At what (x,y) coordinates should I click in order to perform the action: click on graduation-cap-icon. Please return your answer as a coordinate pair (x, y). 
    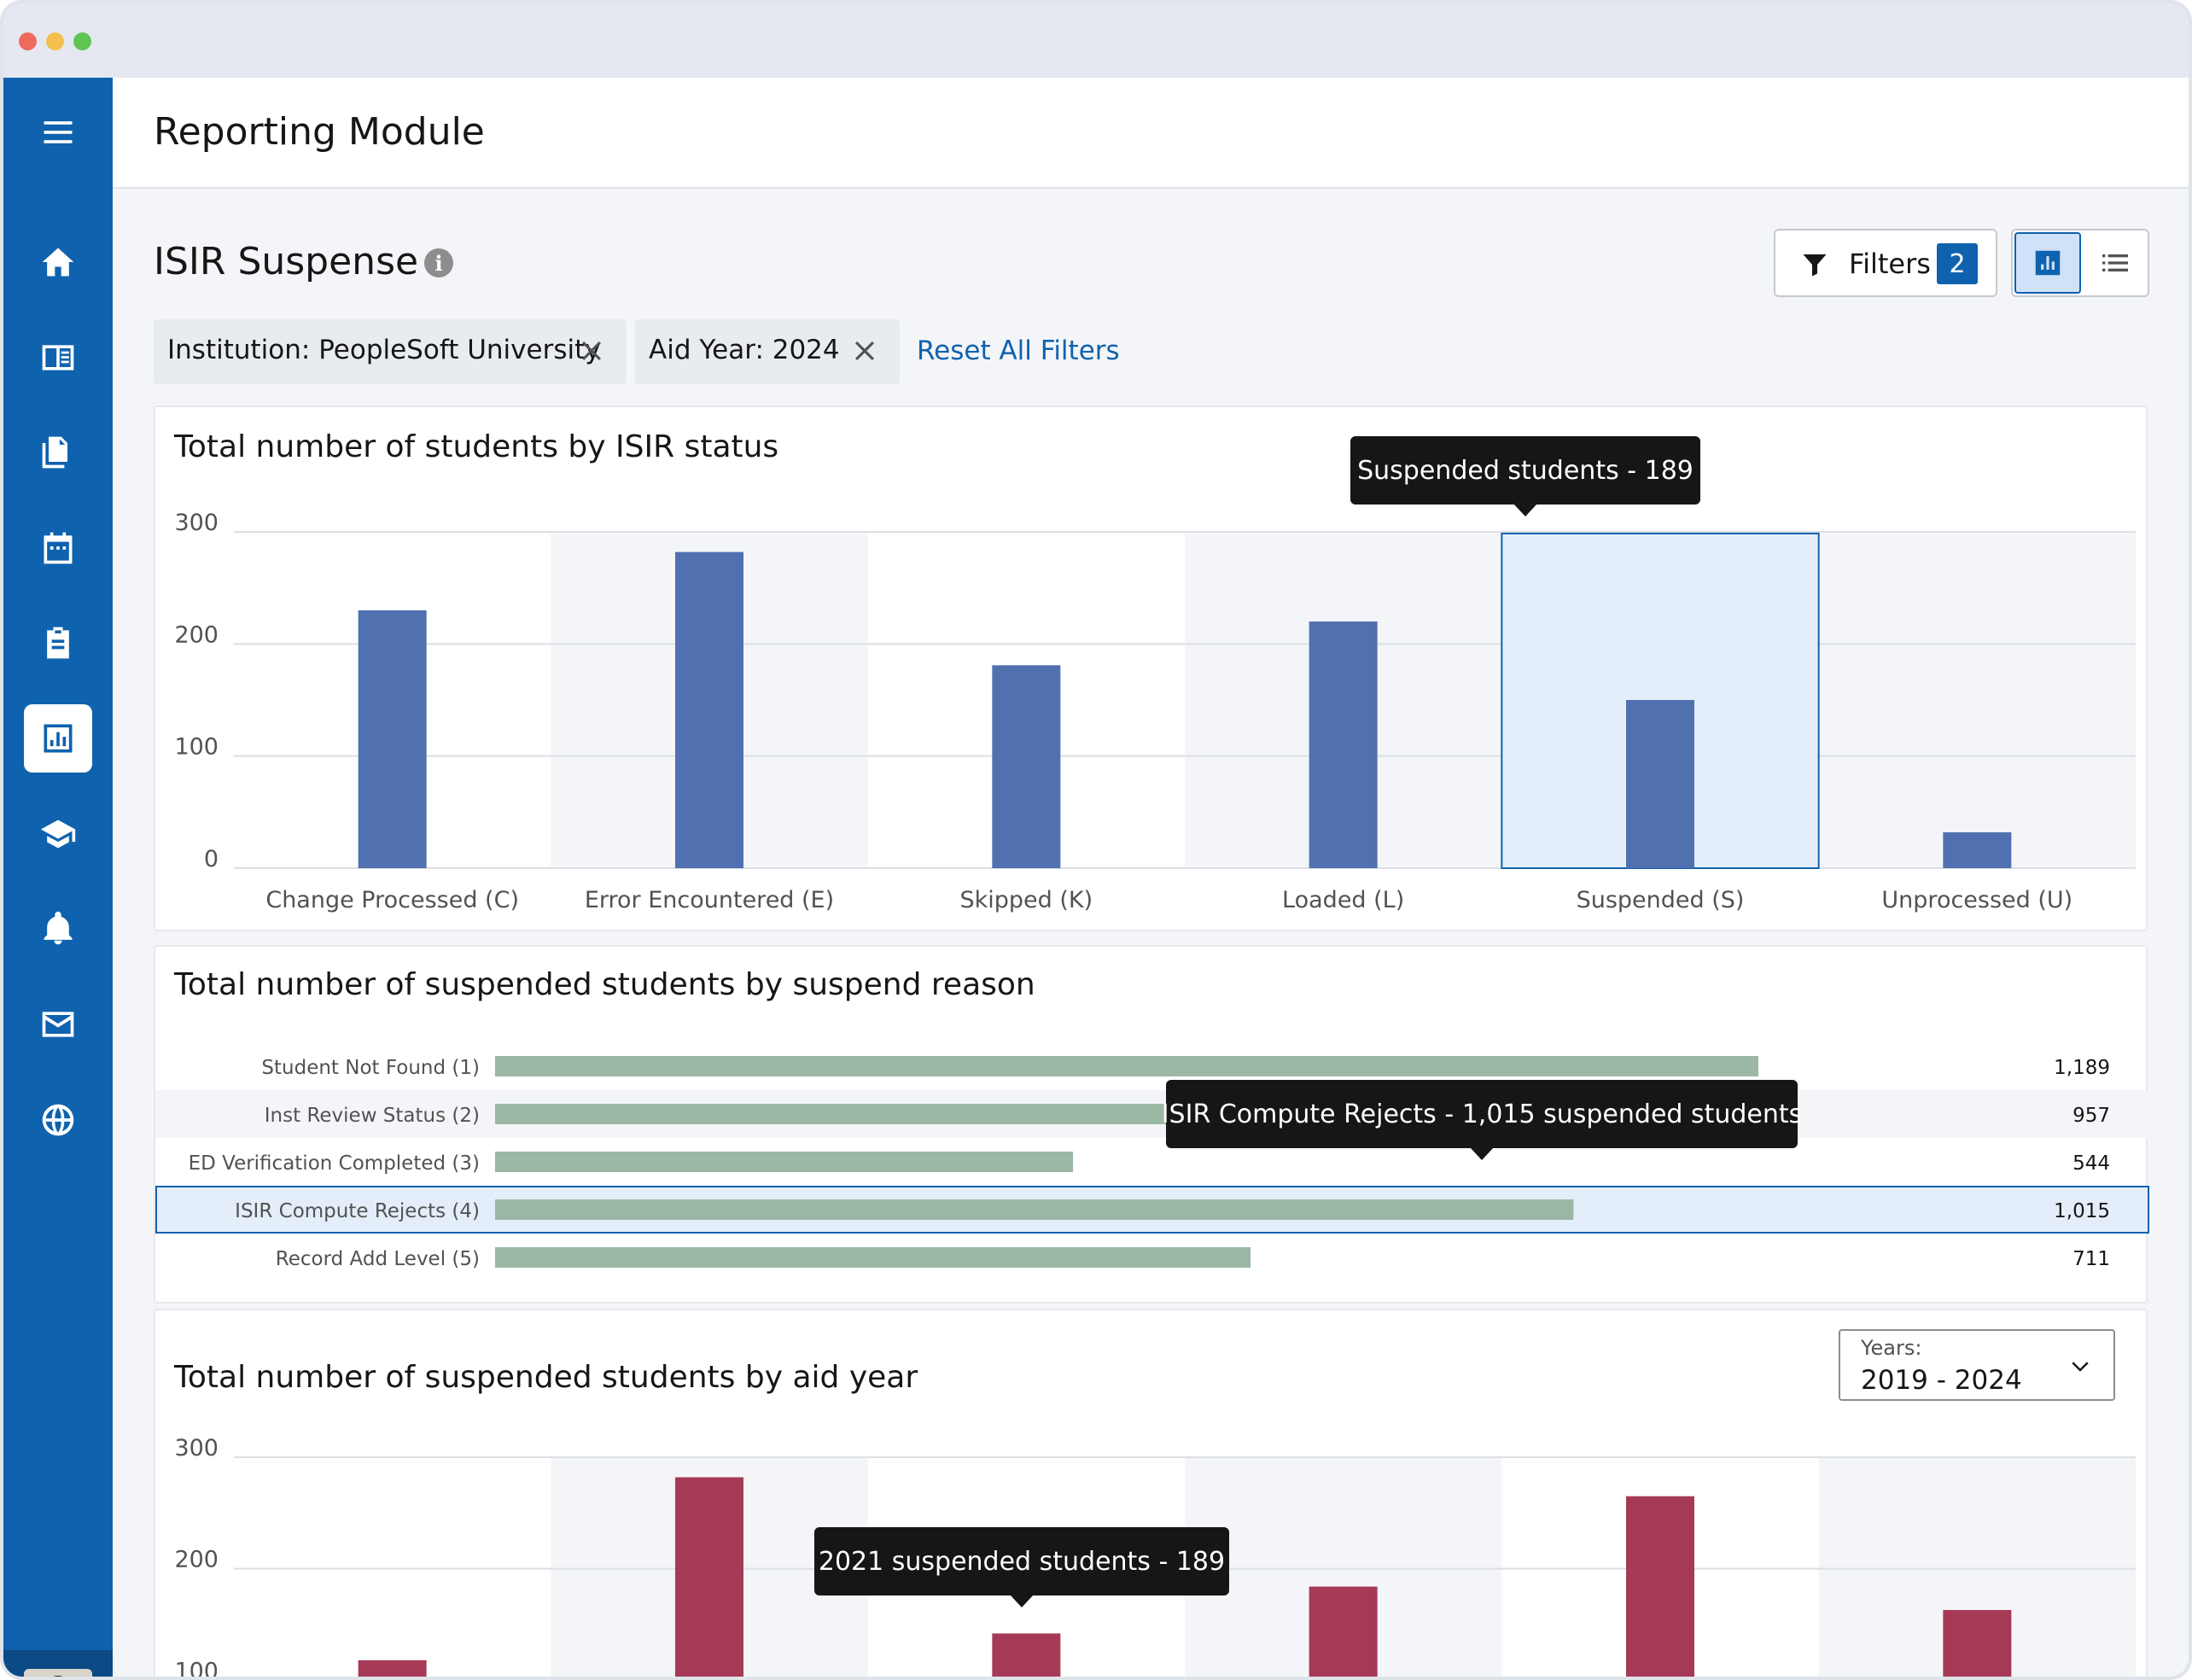
    Looking at the image, I should click on (58, 834).